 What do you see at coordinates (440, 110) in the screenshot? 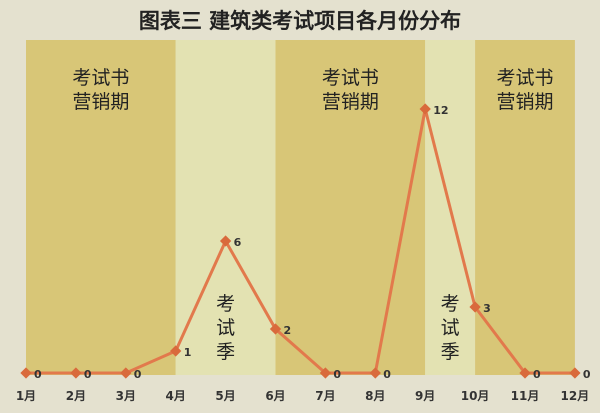
I see `data-label: 12` at bounding box center [440, 110].